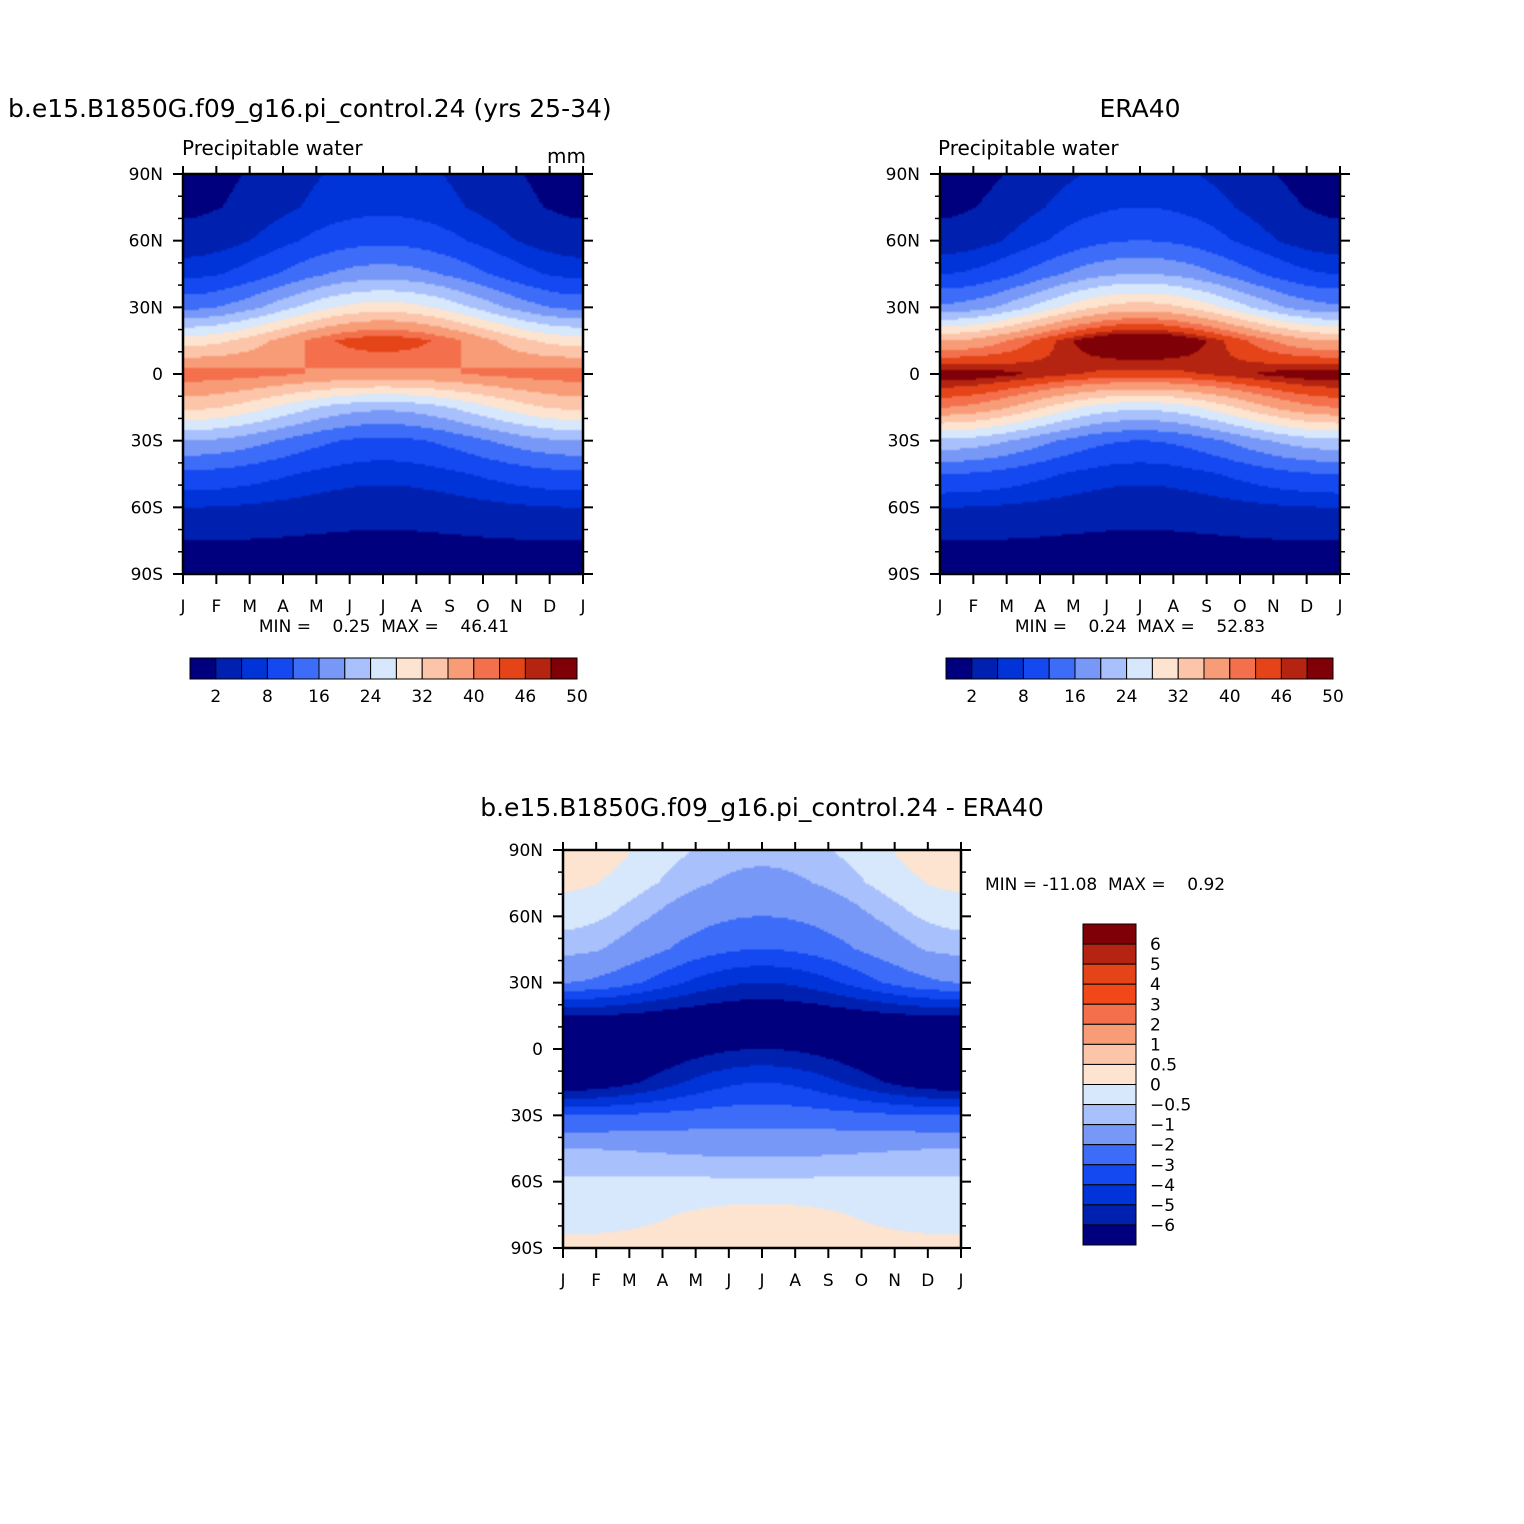 The width and height of the screenshot is (1524, 1524). What do you see at coordinates (1155, 985) in the screenshot?
I see `colorbar-label: 4` at bounding box center [1155, 985].